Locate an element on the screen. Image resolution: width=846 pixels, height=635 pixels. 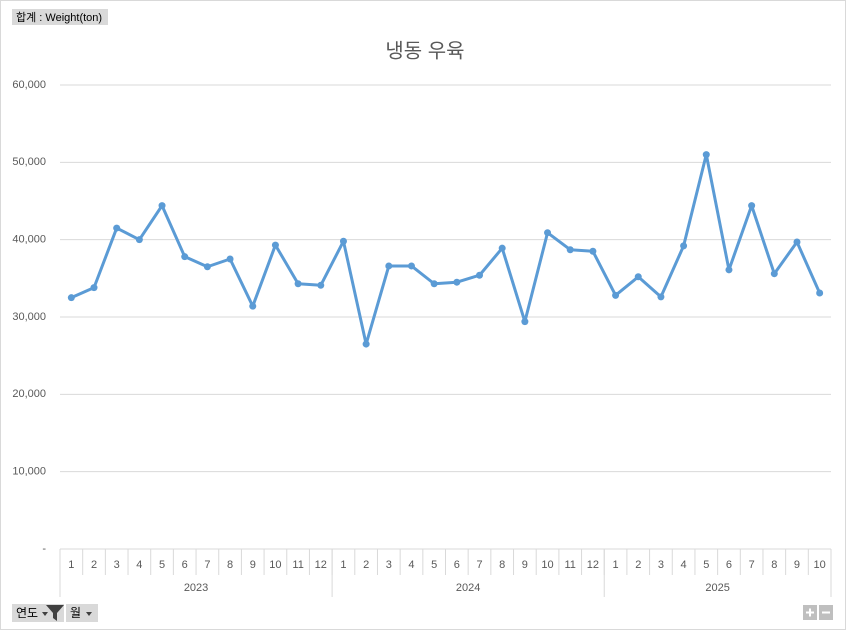
y-tick-label: - is located at coordinates (44, 549).